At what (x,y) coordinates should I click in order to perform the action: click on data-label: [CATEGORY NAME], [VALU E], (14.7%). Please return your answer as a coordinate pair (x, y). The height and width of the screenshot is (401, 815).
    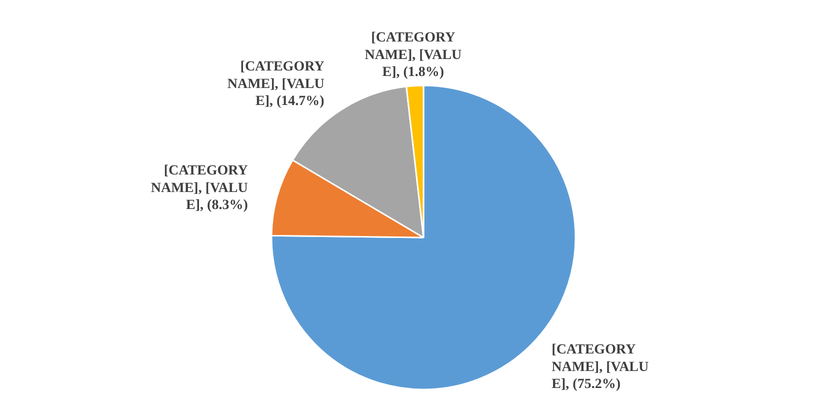
    Looking at the image, I should click on (276, 85).